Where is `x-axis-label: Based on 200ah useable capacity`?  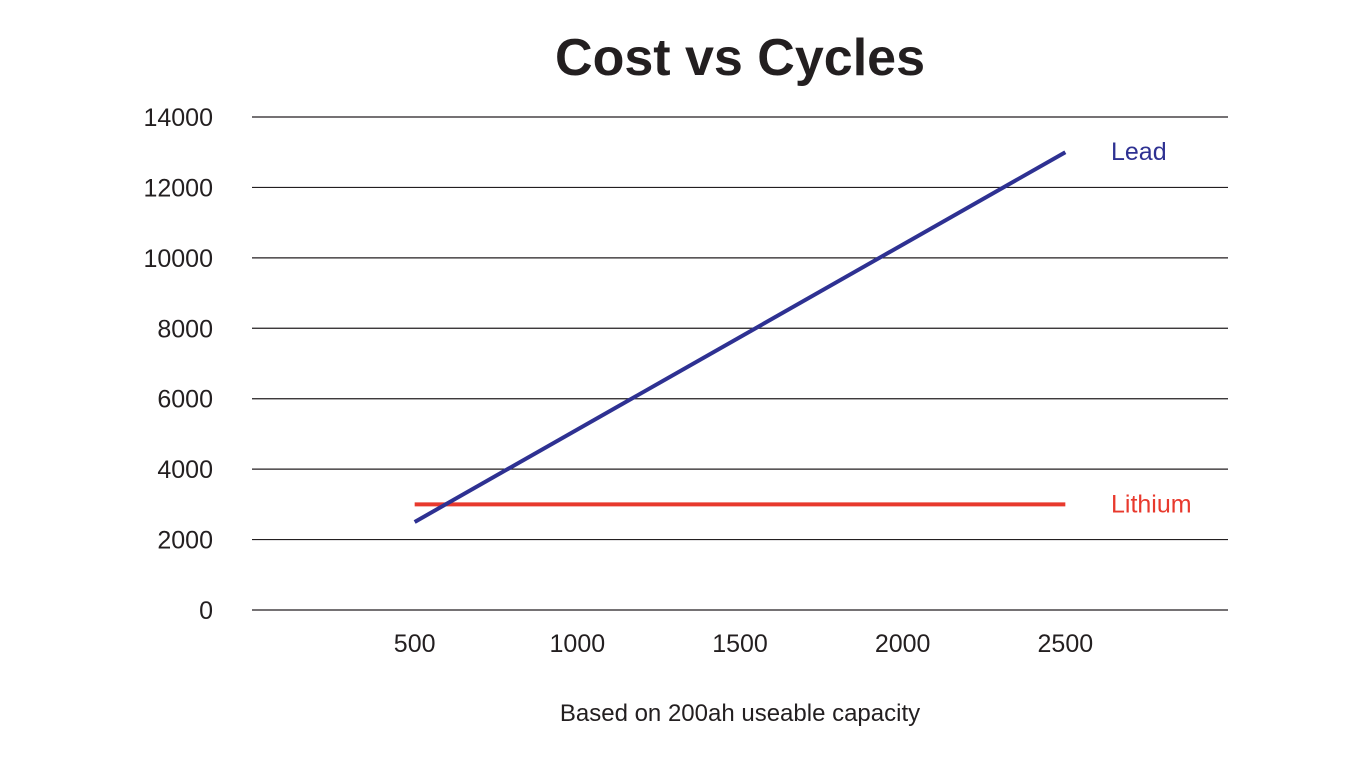
x-axis-label: Based on 200ah useable capacity is located at coordinates (740, 713).